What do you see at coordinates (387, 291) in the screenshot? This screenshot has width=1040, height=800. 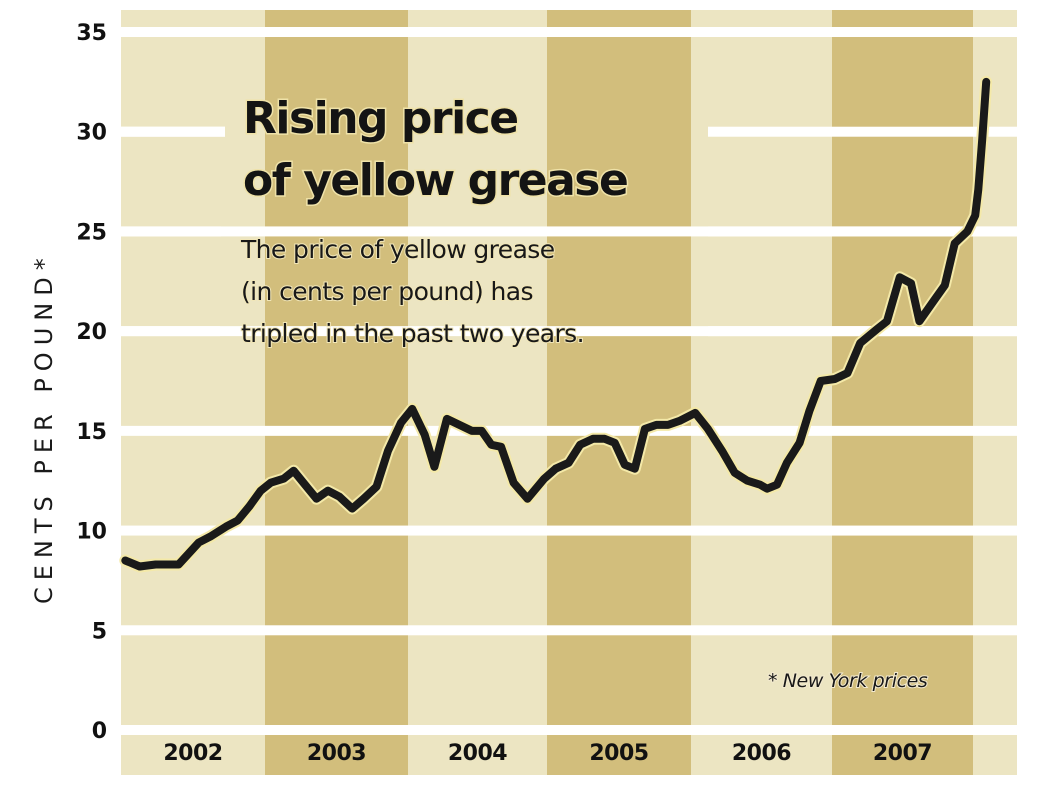 I see `subtitle-line-2: (in cents per pound) has` at bounding box center [387, 291].